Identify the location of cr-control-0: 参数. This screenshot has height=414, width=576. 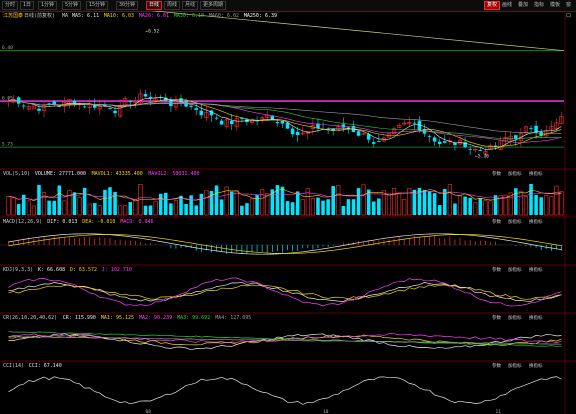
(496, 317).